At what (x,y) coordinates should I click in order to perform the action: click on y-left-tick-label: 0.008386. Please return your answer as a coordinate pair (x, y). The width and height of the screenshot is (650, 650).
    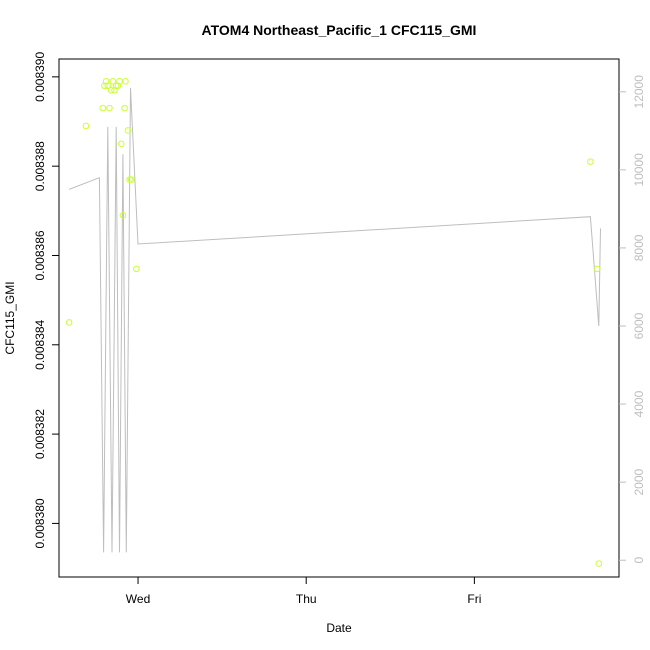
    Looking at the image, I should click on (40, 255).